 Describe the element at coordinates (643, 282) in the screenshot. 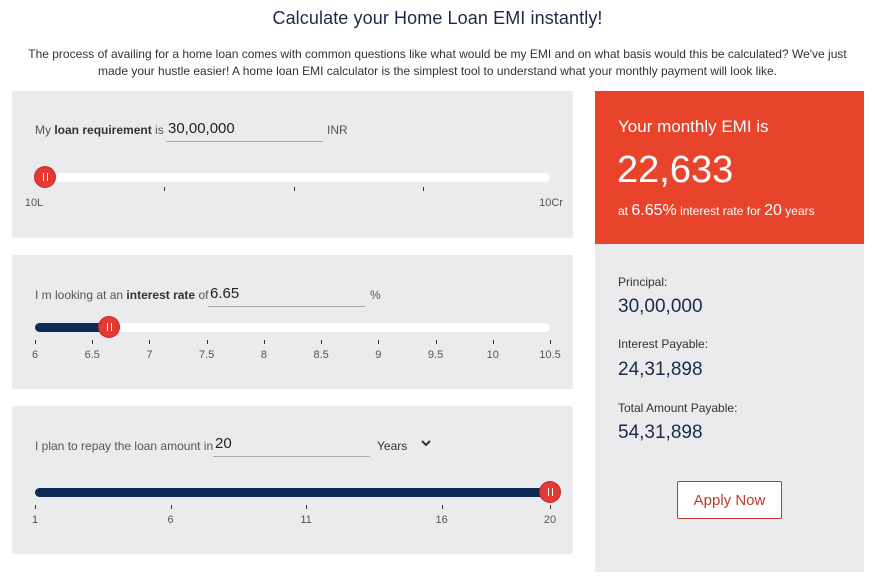

I see `principal-label: Principal:` at that location.